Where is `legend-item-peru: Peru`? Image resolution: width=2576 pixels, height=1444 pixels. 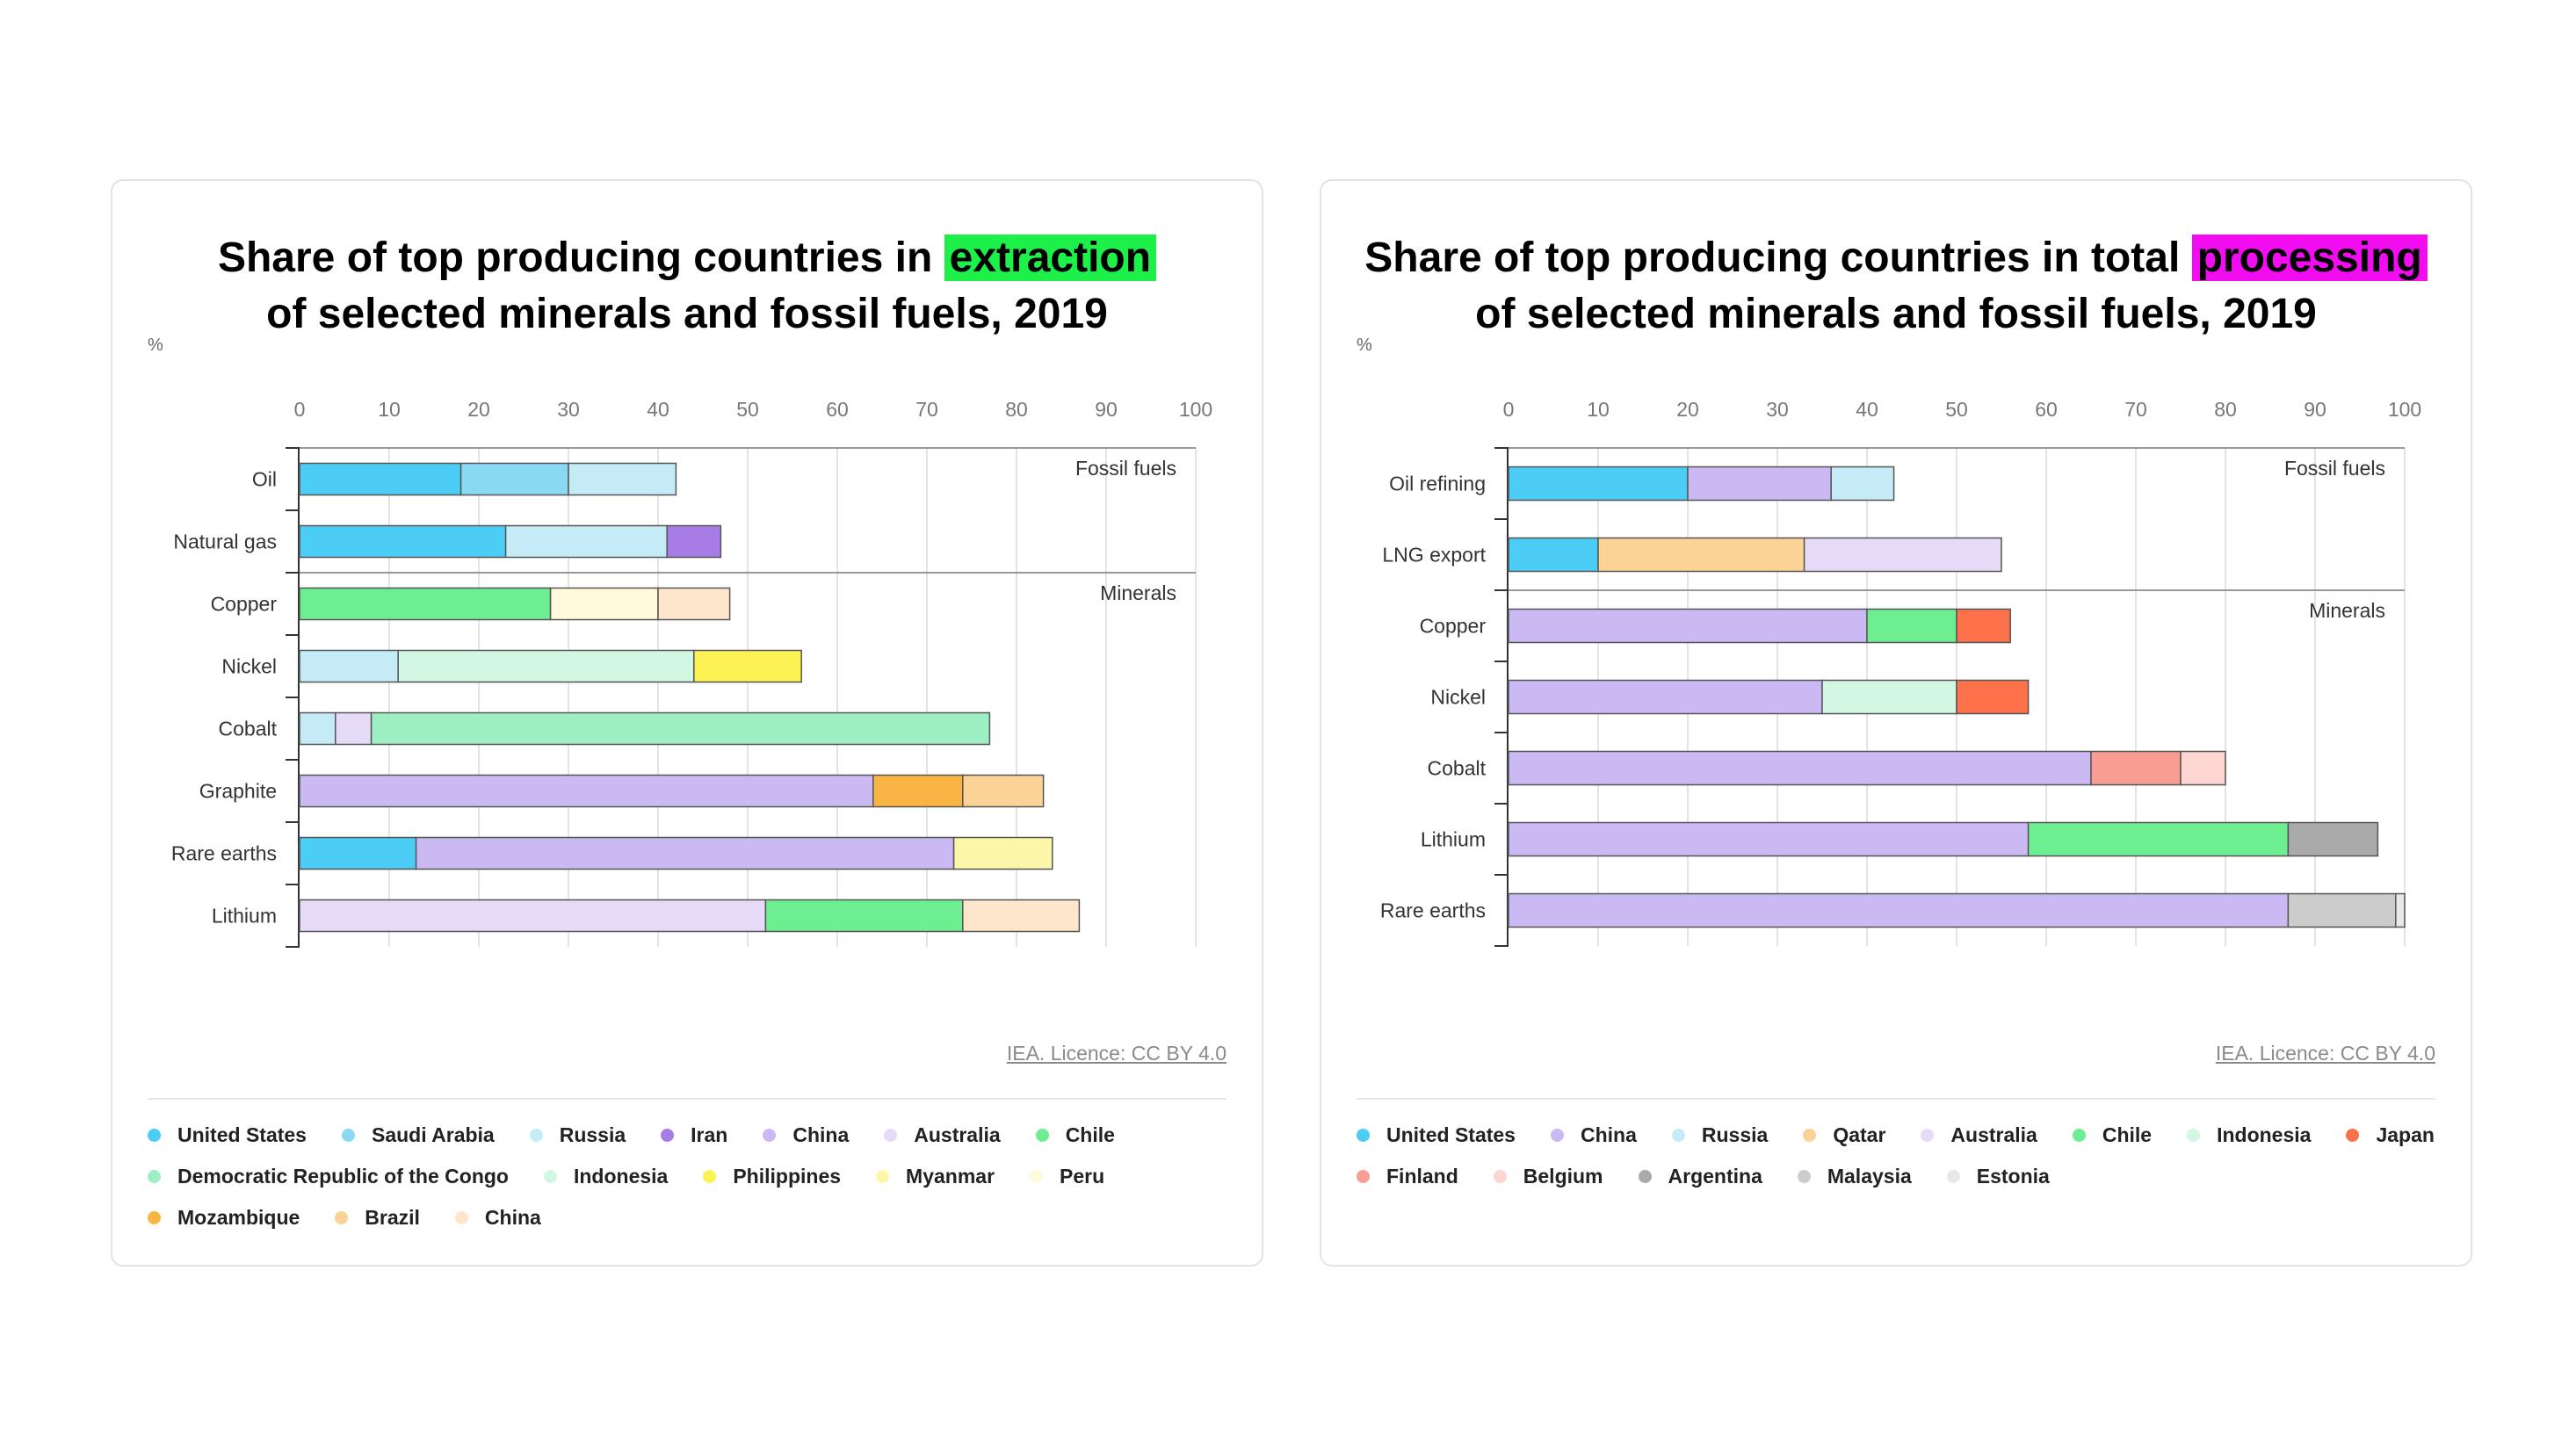 legend-item-peru: Peru is located at coordinates (1067, 1176).